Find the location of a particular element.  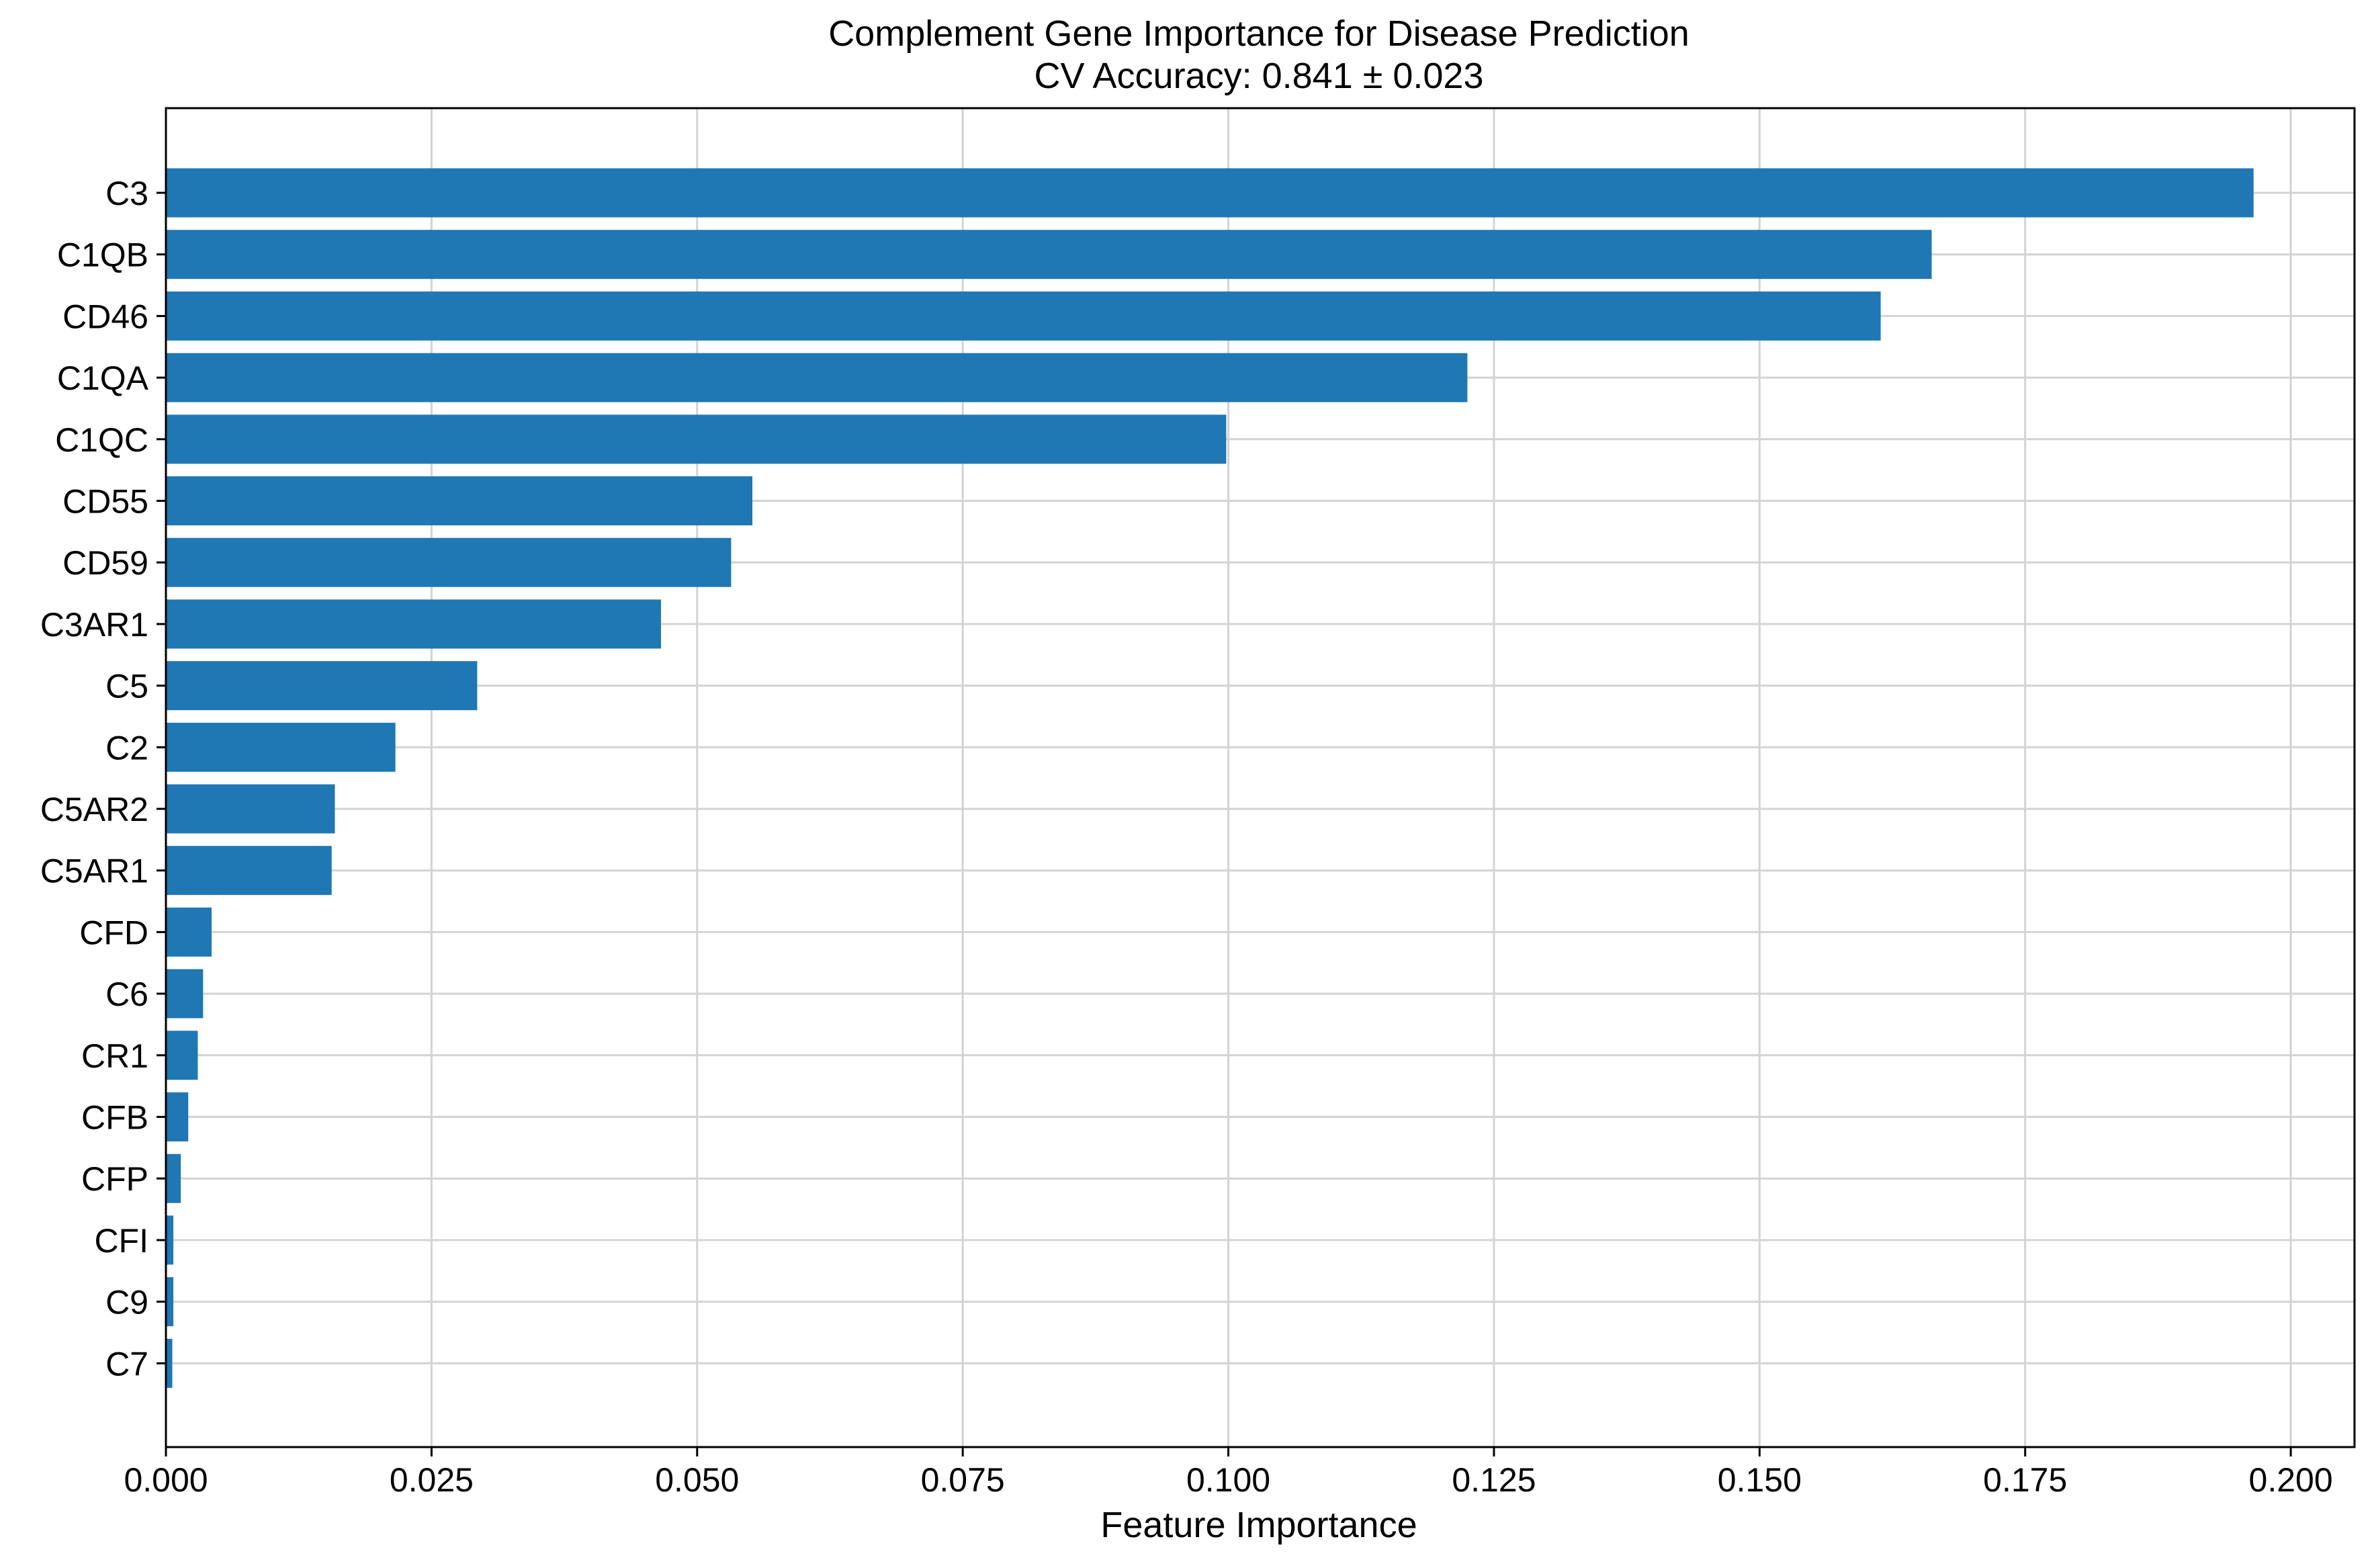

y-tick-label: C1QA is located at coordinates (103, 378).